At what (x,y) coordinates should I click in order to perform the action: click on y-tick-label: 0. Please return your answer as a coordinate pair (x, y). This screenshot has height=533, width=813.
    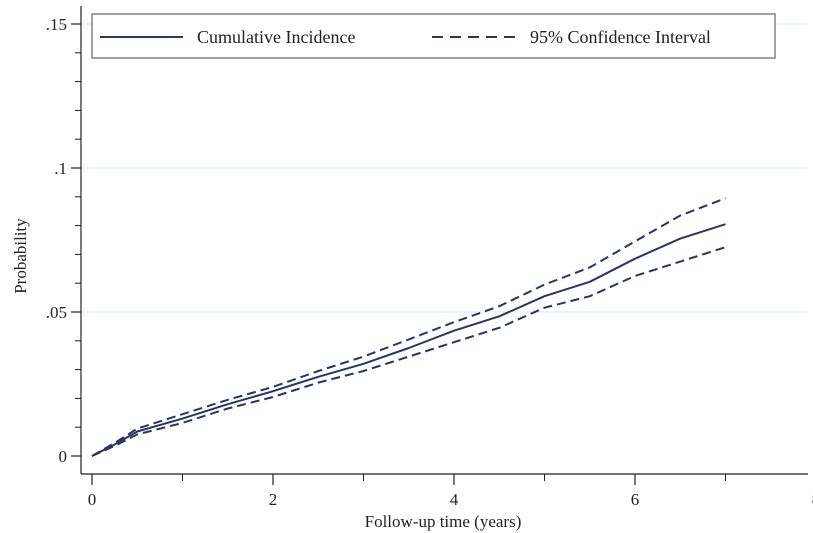
    Looking at the image, I should click on (63, 456).